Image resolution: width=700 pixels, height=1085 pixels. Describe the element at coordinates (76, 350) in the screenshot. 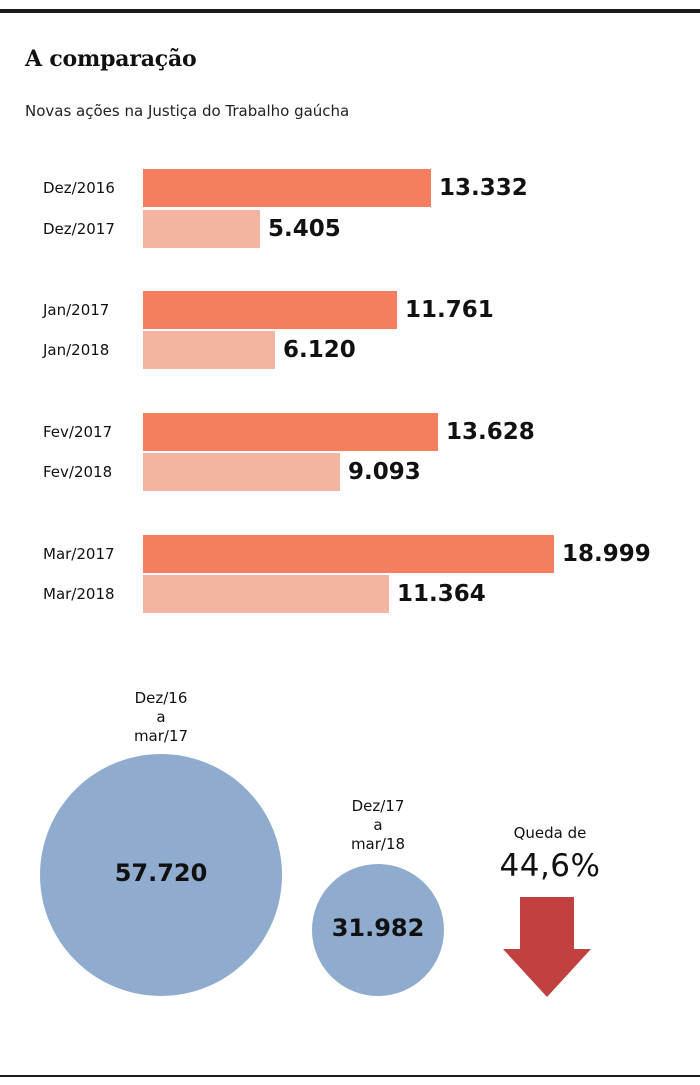

I see `category-label: Jan/2018` at that location.